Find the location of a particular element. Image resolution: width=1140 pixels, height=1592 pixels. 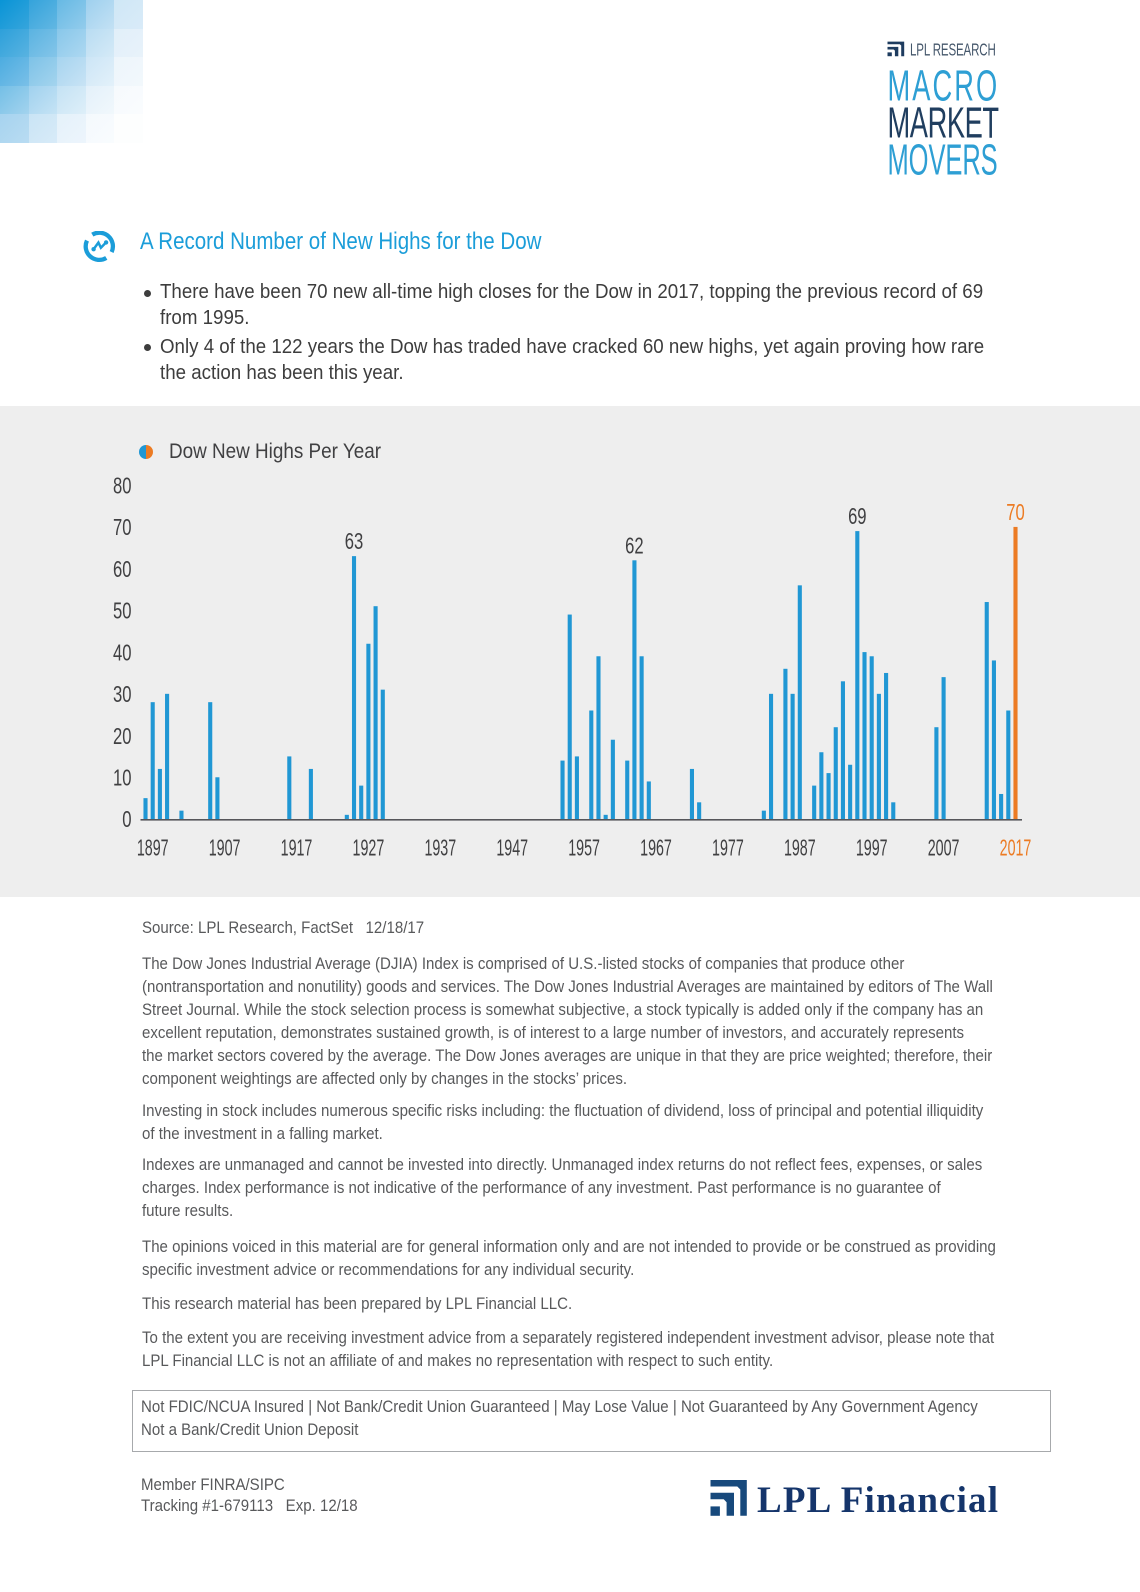

svg-text: 1937 is located at coordinates (440, 848).